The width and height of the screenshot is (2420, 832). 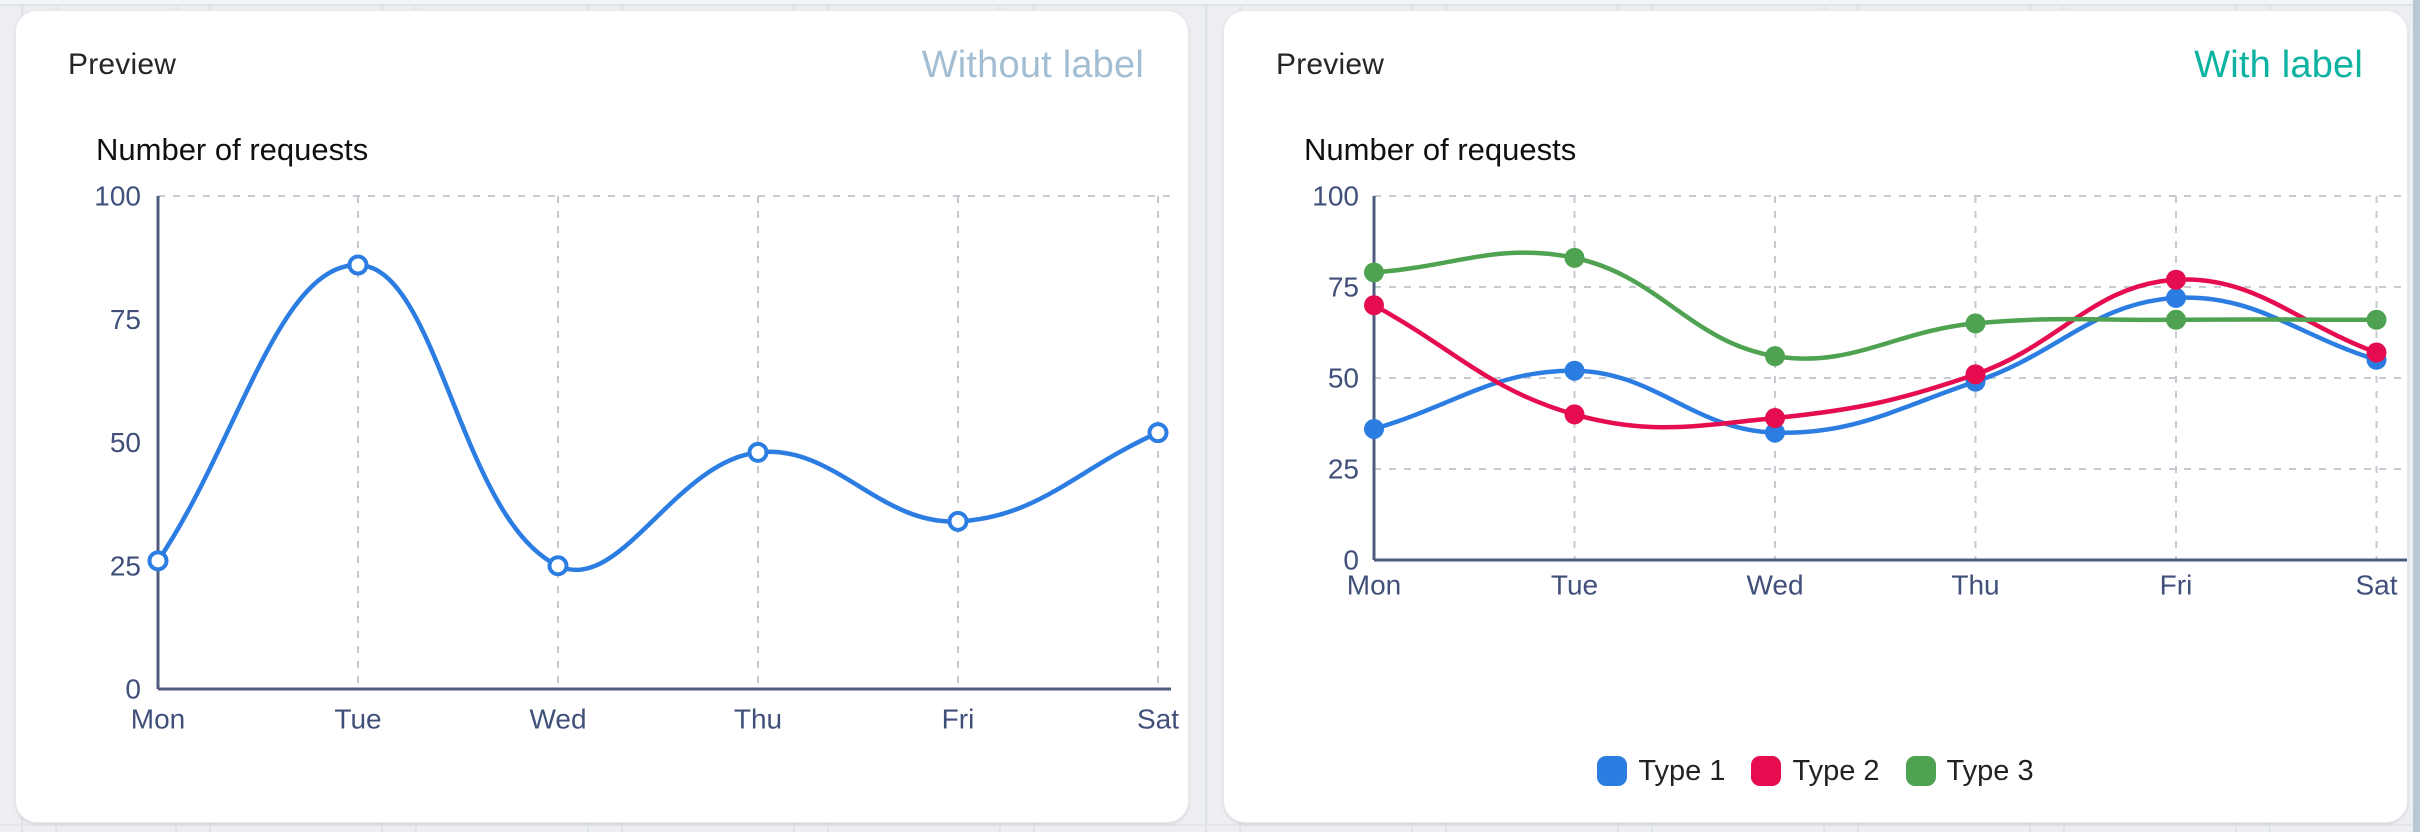 I want to click on without-label-badge: Without label, so click(x=1032, y=64).